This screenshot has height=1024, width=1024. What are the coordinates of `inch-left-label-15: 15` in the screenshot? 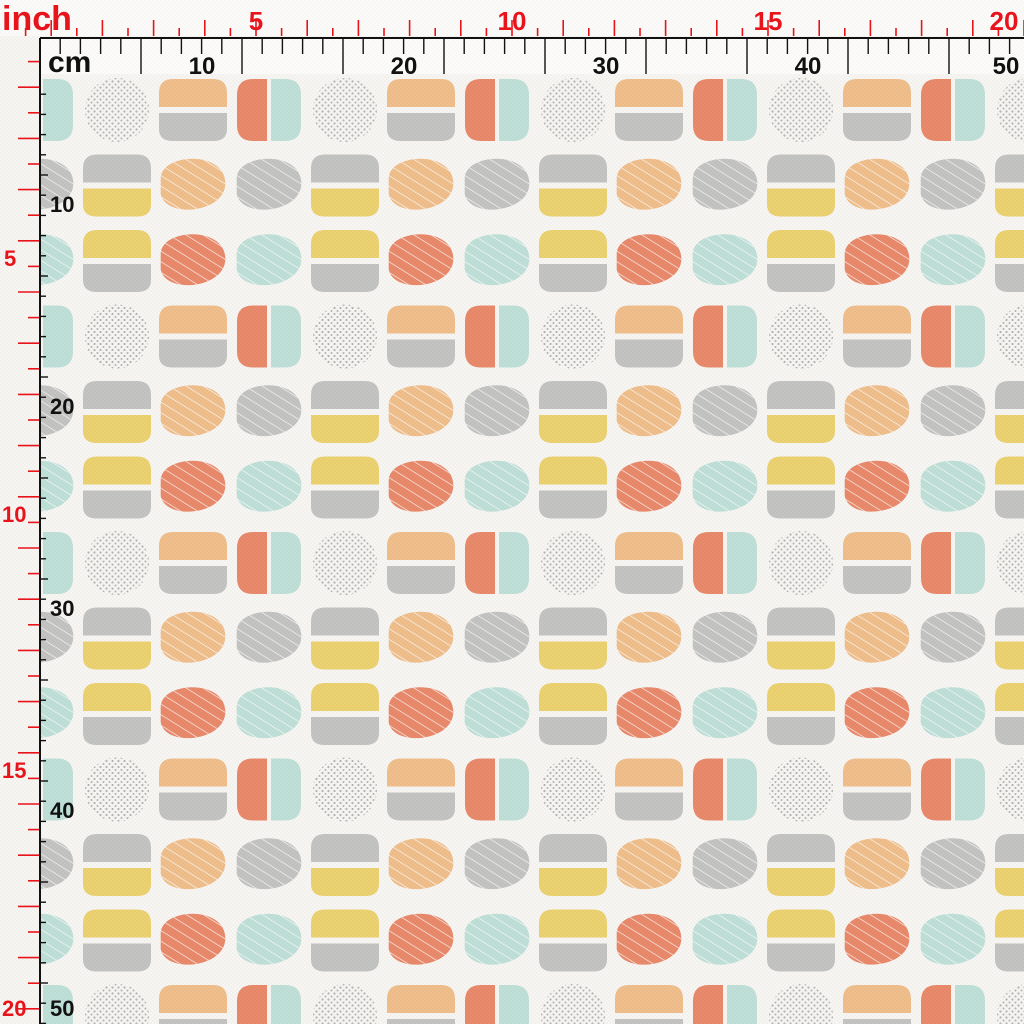 It's located at (14, 770).